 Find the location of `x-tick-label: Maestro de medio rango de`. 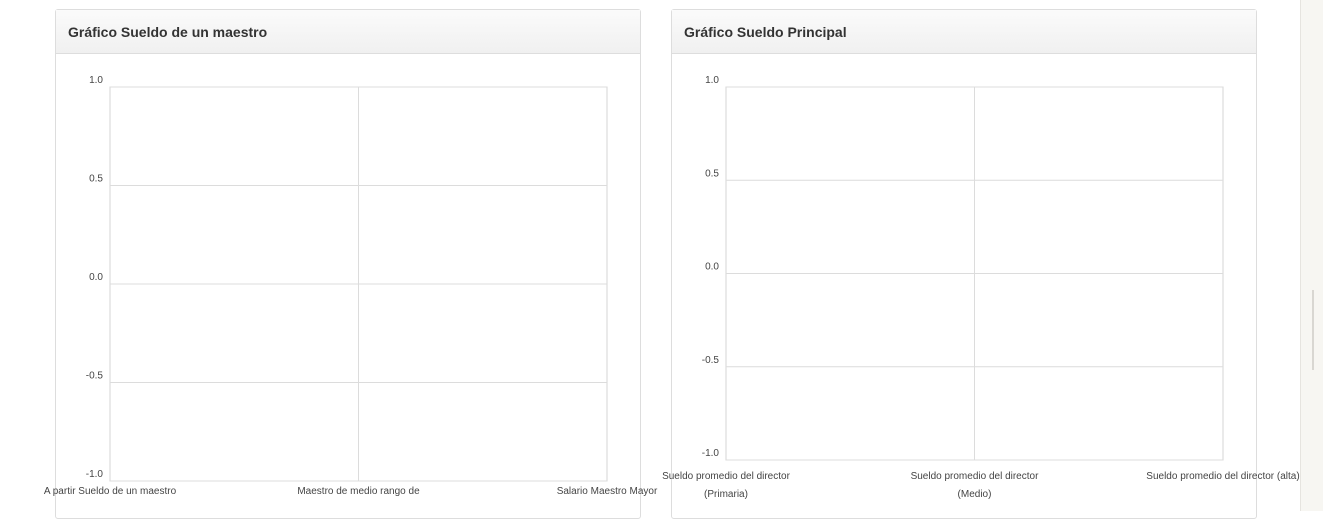

x-tick-label: Maestro de medio rango de is located at coordinates (358, 491).